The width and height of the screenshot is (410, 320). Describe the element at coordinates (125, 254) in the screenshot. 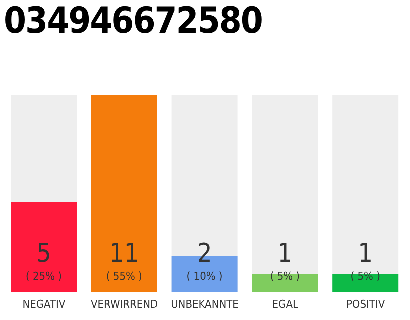

I see `data-label: 11` at that location.